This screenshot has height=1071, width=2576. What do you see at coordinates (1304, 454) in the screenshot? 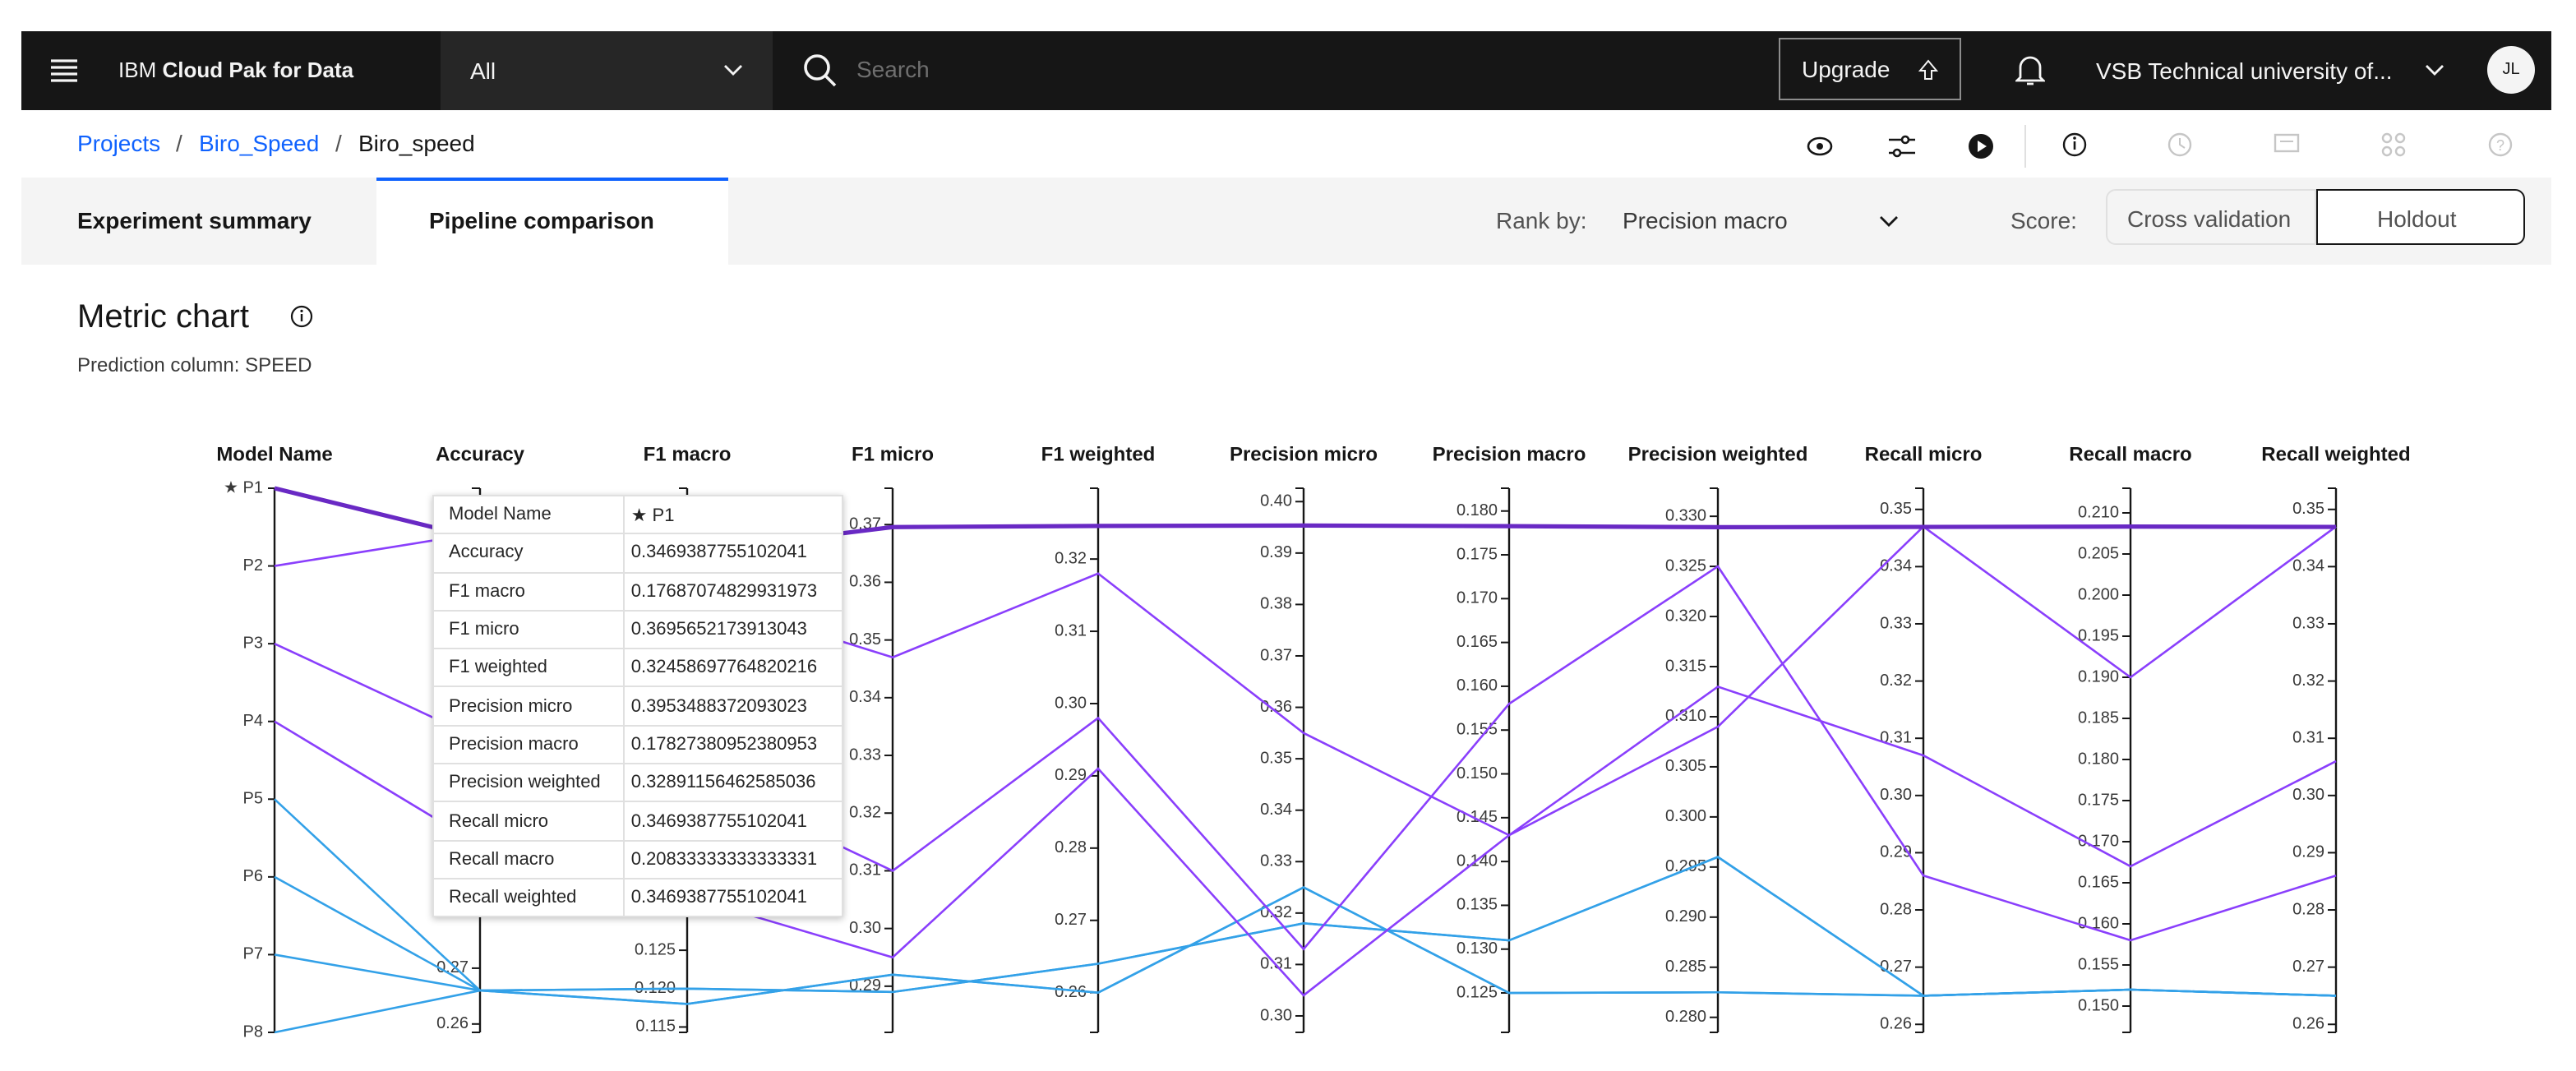
I see `axis-title: Precision micro` at bounding box center [1304, 454].